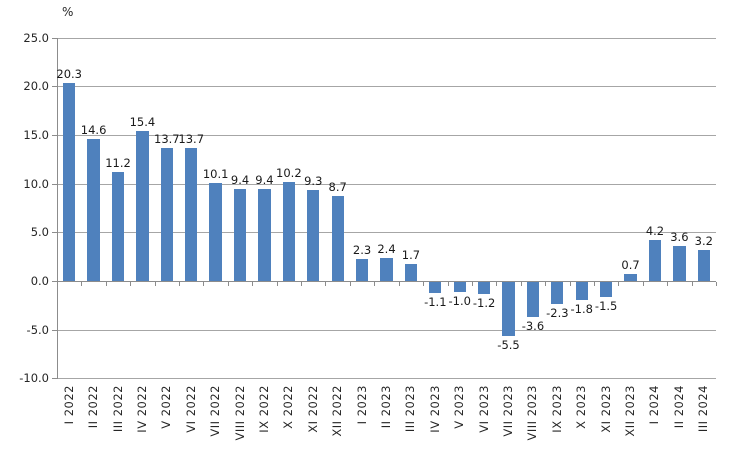 This screenshot has width=740, height=453. What do you see at coordinates (37, 329) in the screenshot?
I see `y-axis-tick-label: -5.0` at bounding box center [37, 329].